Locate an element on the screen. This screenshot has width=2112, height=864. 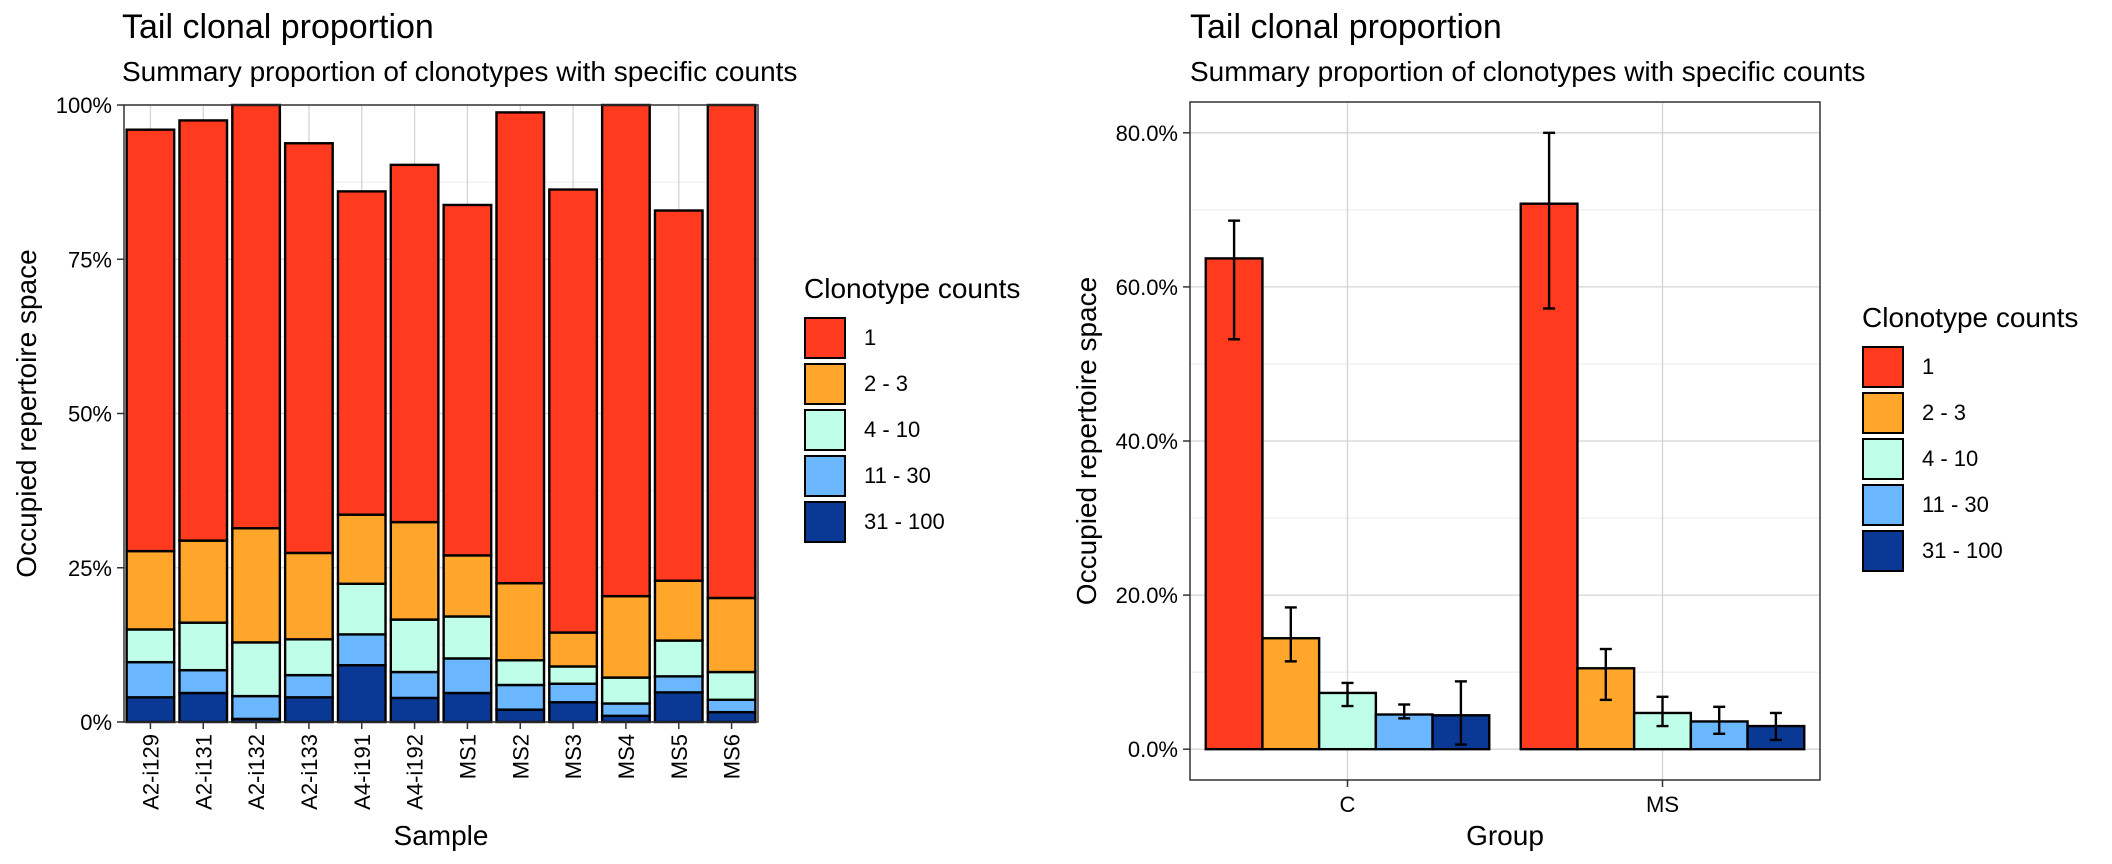
bar is located at coordinates (1404, 732).